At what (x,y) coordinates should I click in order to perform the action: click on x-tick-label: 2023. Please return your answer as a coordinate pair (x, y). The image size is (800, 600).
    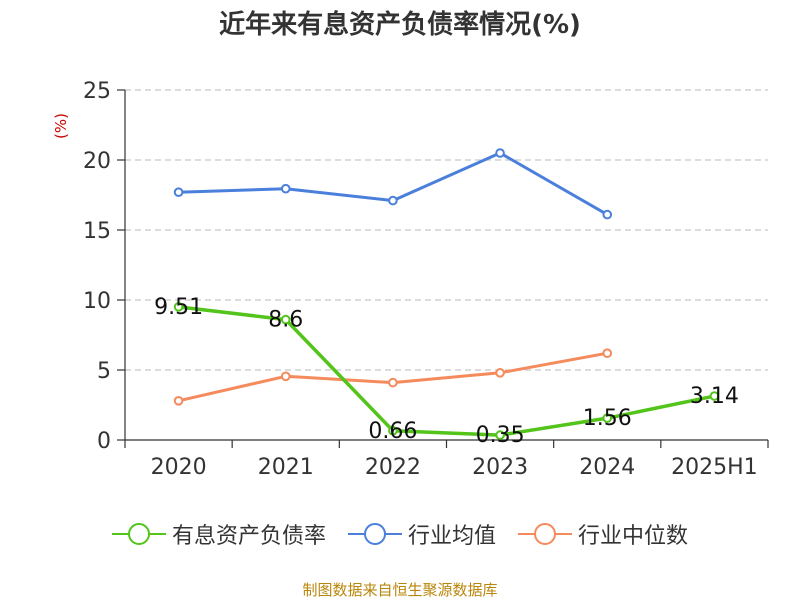
    Looking at the image, I should click on (500, 467).